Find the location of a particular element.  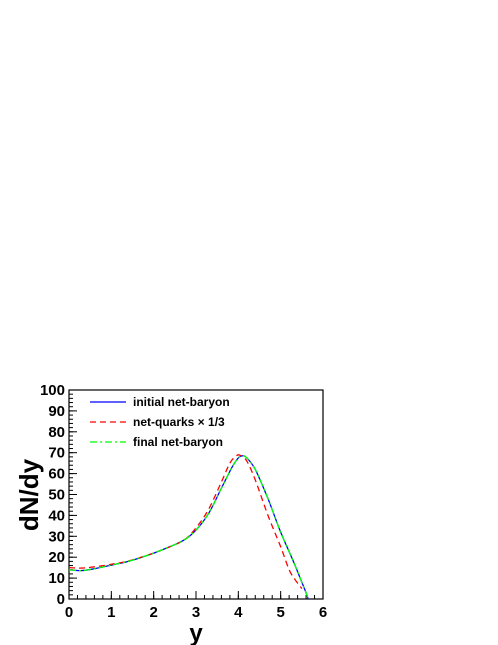

legend-label: initial net-baryon is located at coordinates (181, 402).